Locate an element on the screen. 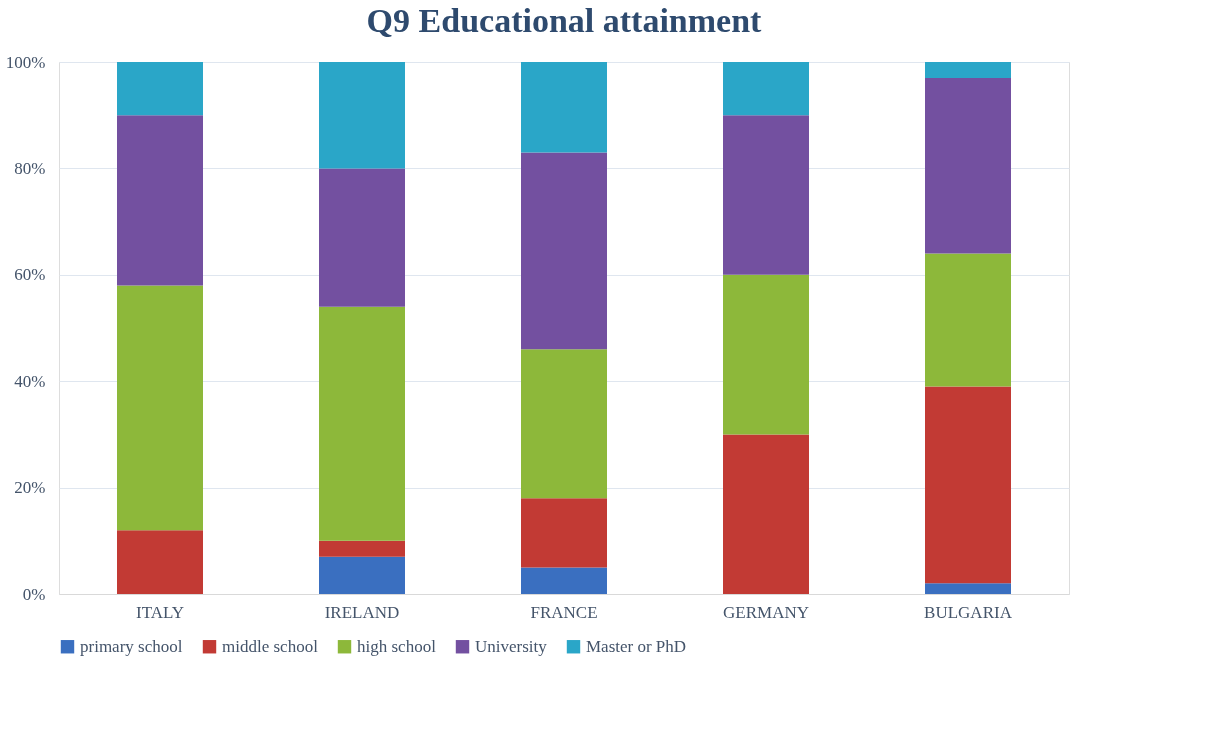 Image resolution: width=1207 pixels, height=734 pixels. x-tick-label: IRELAND is located at coordinates (362, 612).